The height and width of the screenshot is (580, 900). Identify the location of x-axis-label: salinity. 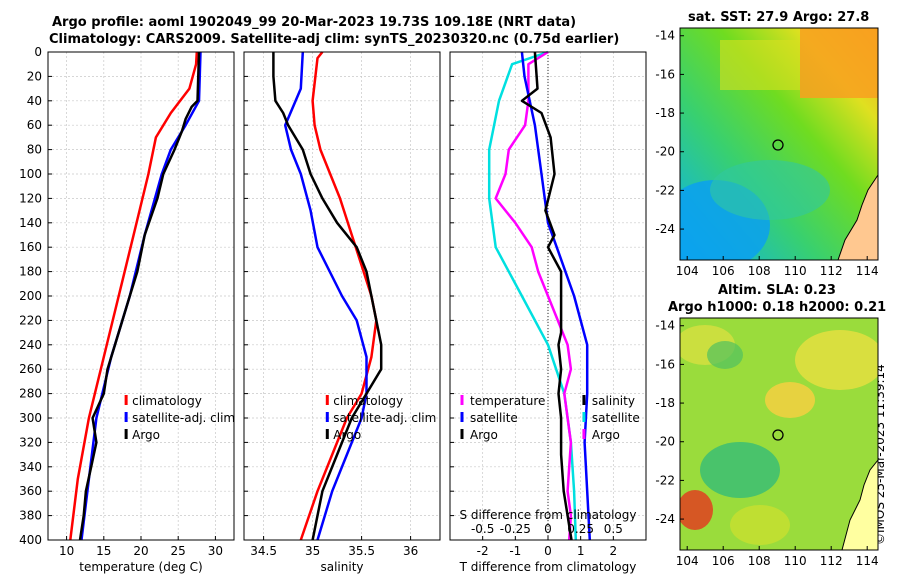
(341, 567).